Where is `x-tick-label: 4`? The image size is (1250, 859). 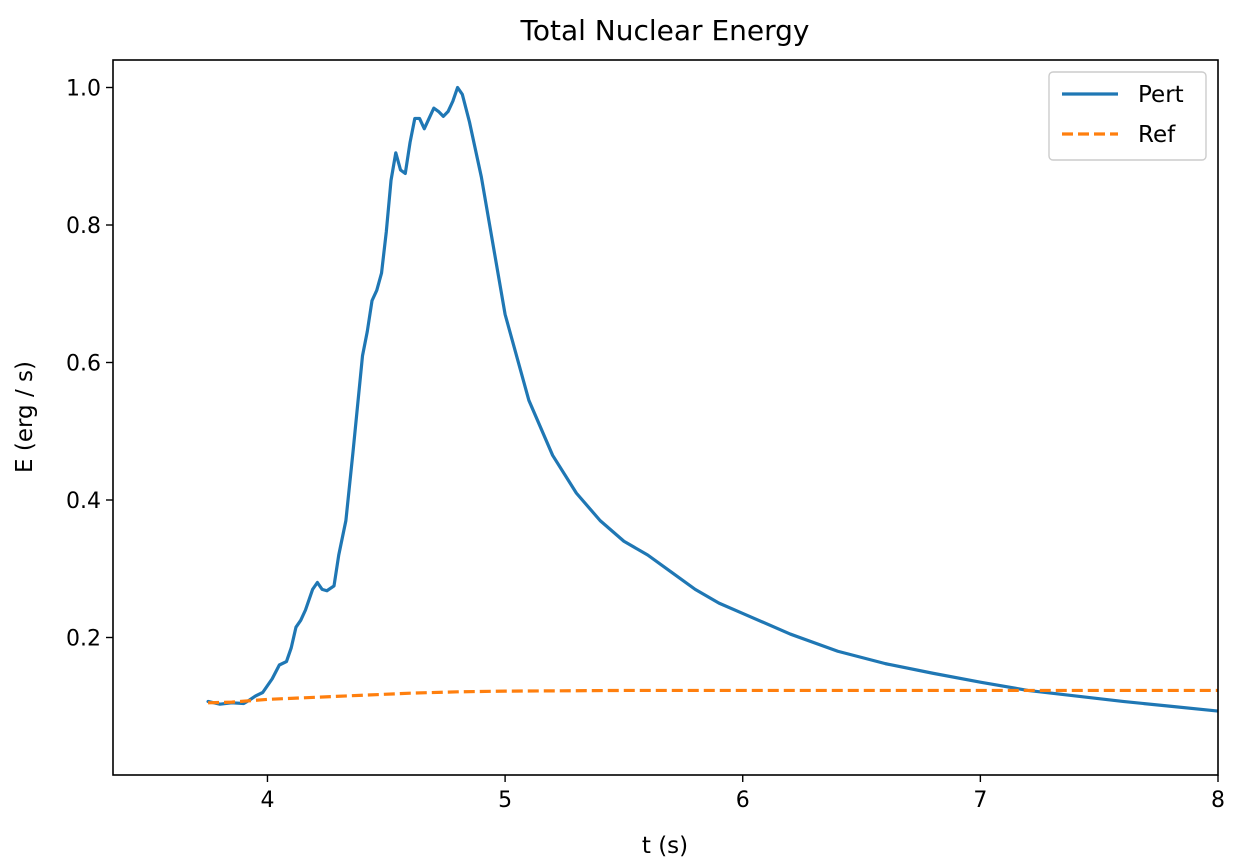
x-tick-label: 4 is located at coordinates (267, 800).